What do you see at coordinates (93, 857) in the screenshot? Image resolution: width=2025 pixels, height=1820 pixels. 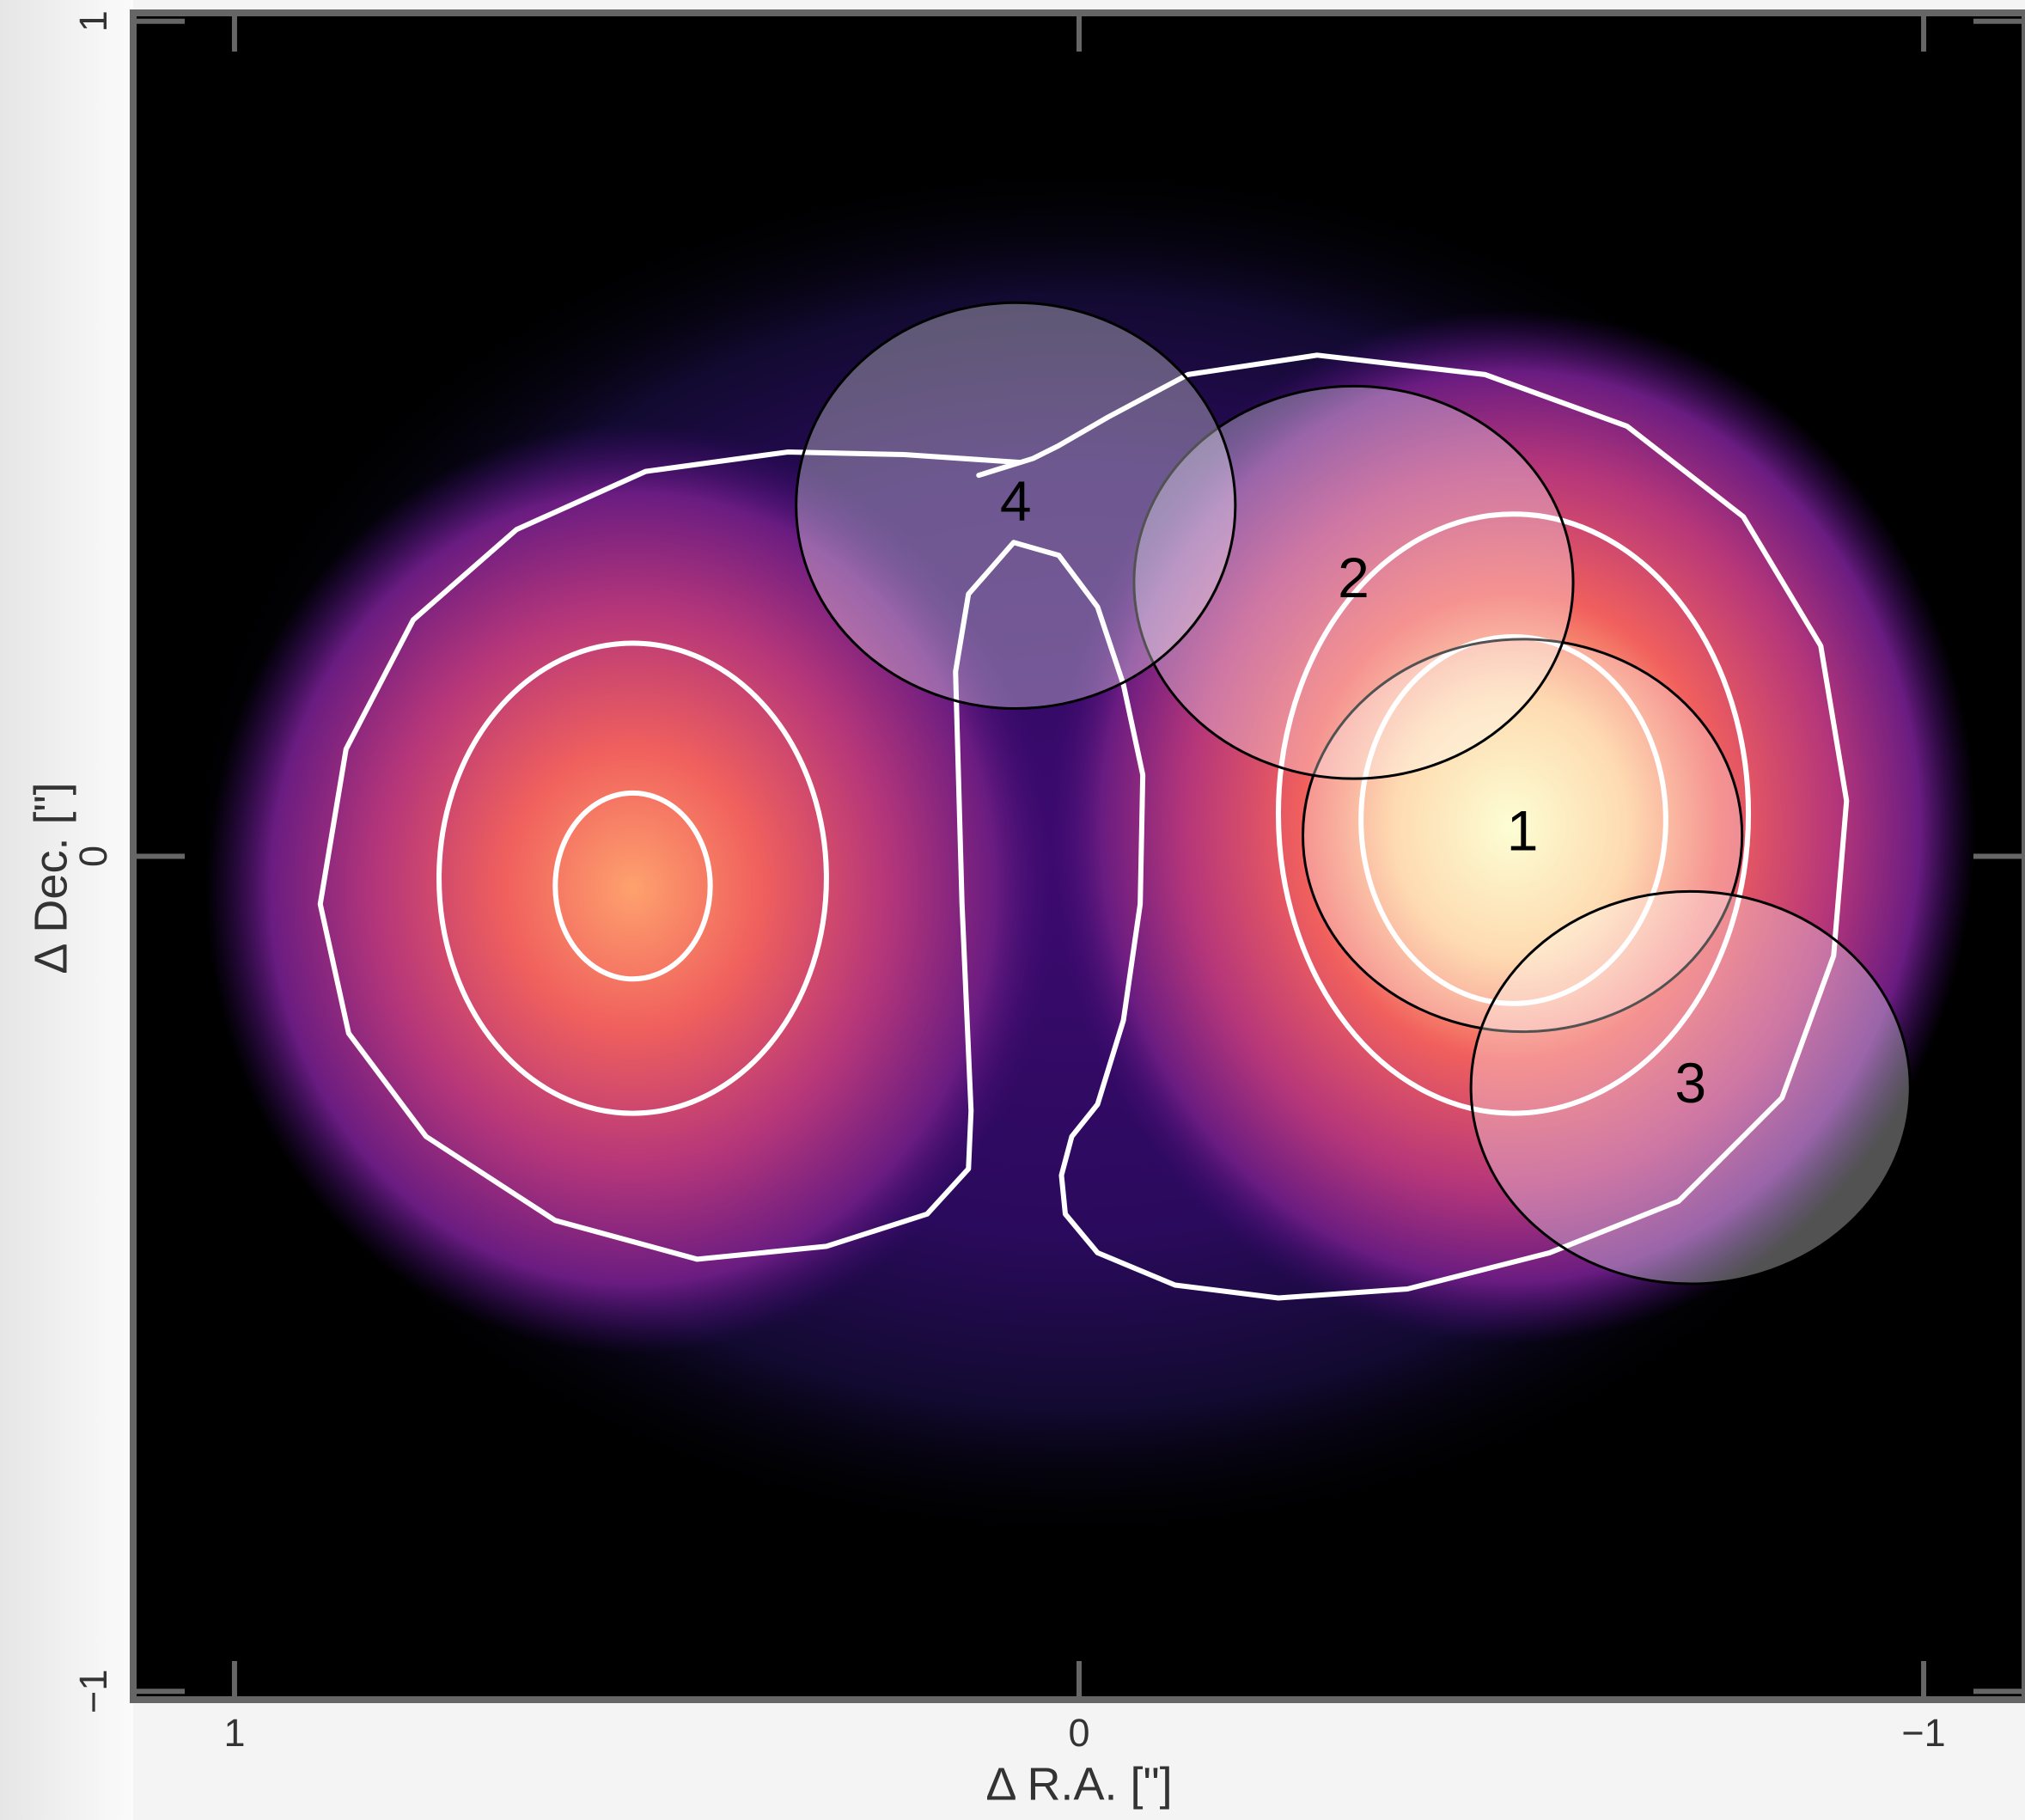 I see `y-tick-label: 0` at bounding box center [93, 857].